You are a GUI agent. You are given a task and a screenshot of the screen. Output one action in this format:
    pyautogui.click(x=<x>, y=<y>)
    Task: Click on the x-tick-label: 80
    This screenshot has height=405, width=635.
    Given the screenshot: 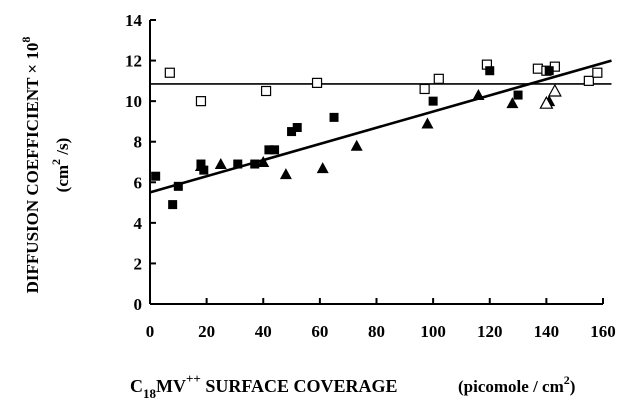 What is the action you would take?
    pyautogui.click(x=376, y=331)
    